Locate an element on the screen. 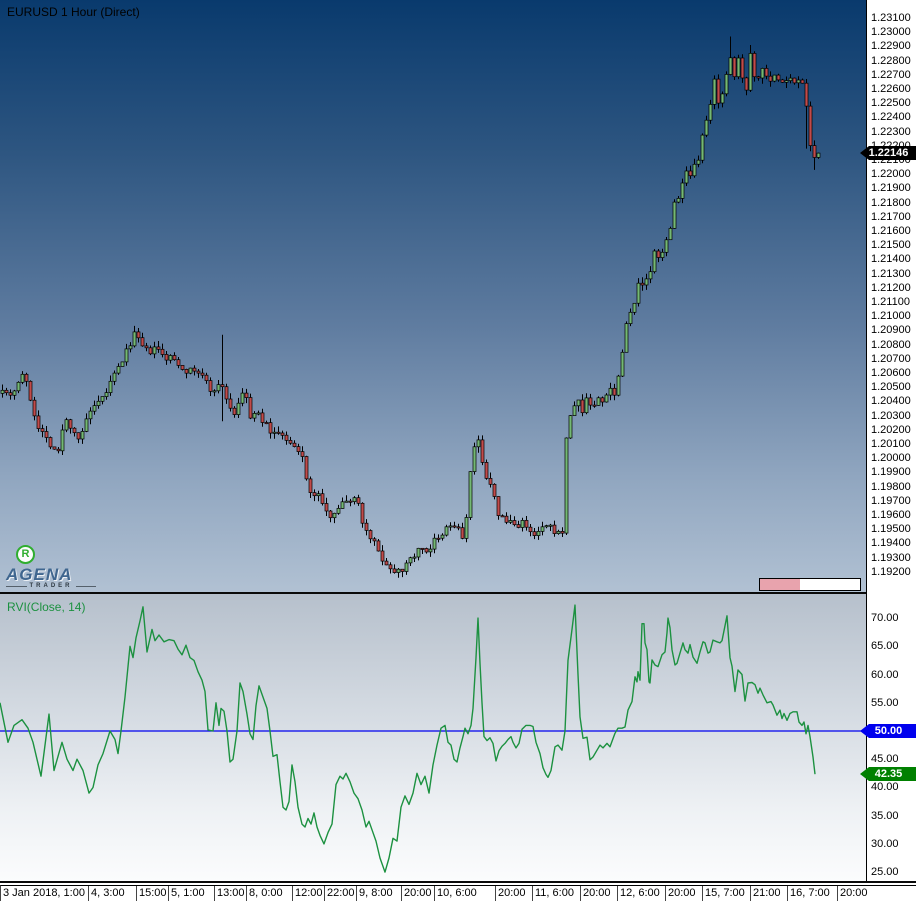 Image resolution: width=916 pixels, height=901 pixels. agenatrader-logo: R AGENA TRADER is located at coordinates (51, 567).